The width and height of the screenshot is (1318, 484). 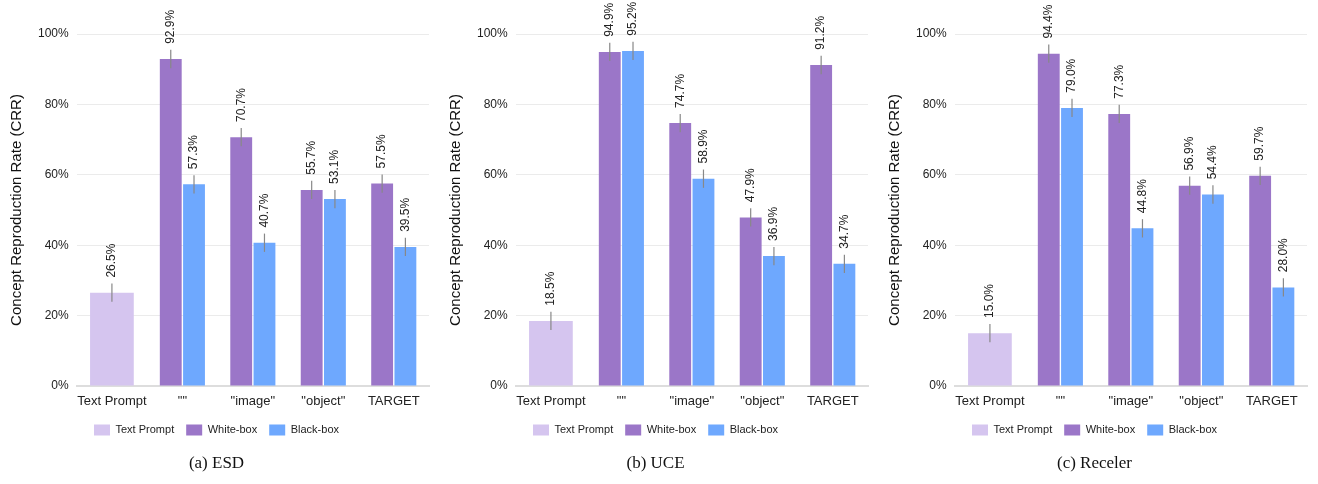 What do you see at coordinates (989, 301) in the screenshot?
I see `data-label: 15.0%` at bounding box center [989, 301].